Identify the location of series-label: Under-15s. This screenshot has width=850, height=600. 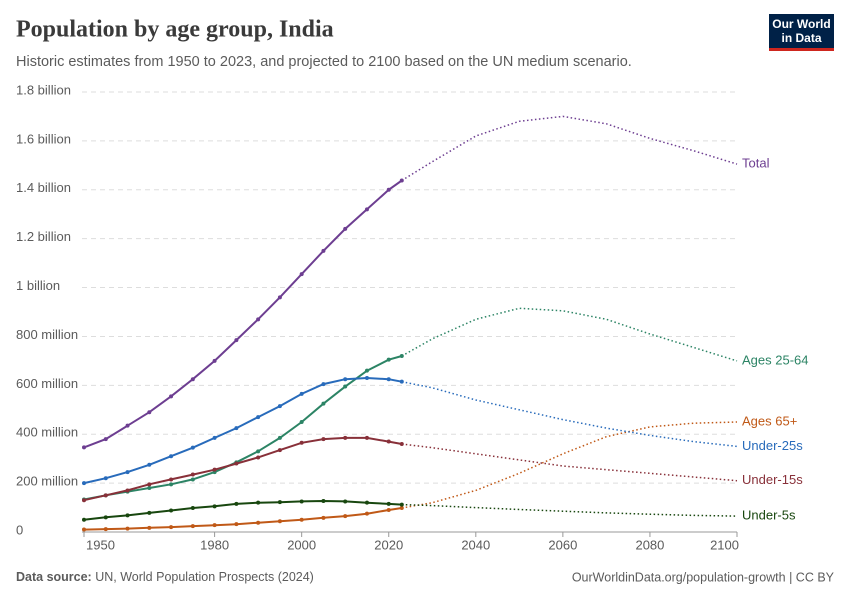
(772, 479).